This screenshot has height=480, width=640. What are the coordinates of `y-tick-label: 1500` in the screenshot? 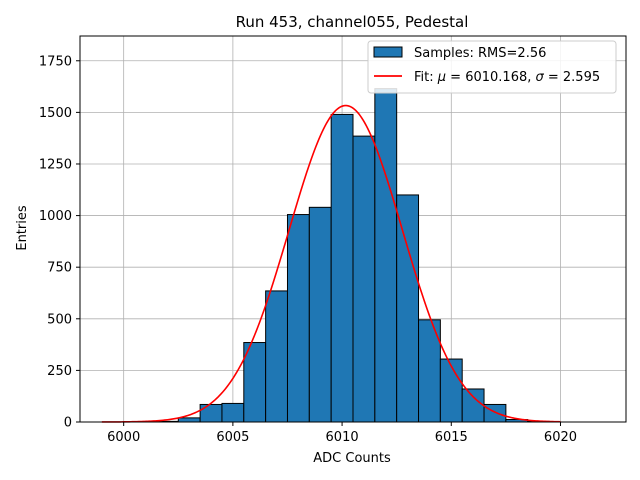 It's located at (55, 113).